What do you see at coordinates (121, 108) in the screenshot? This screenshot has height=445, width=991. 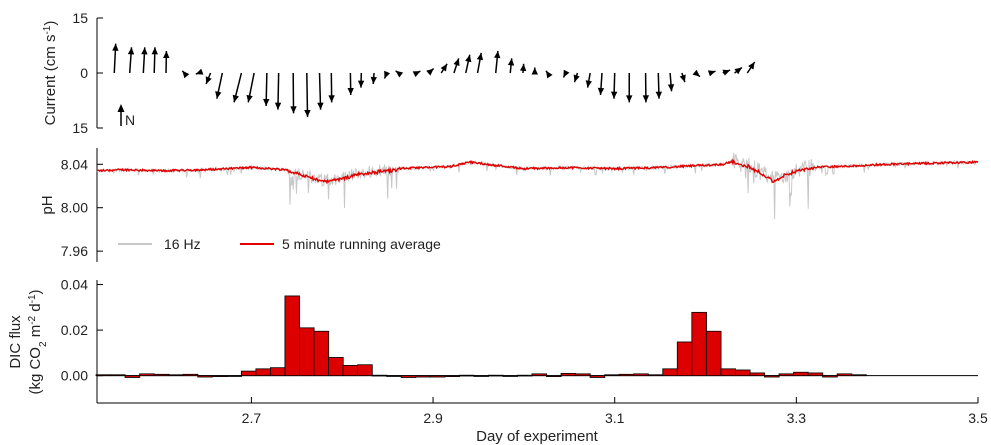 I see `north-arrowhead-icon` at bounding box center [121, 108].